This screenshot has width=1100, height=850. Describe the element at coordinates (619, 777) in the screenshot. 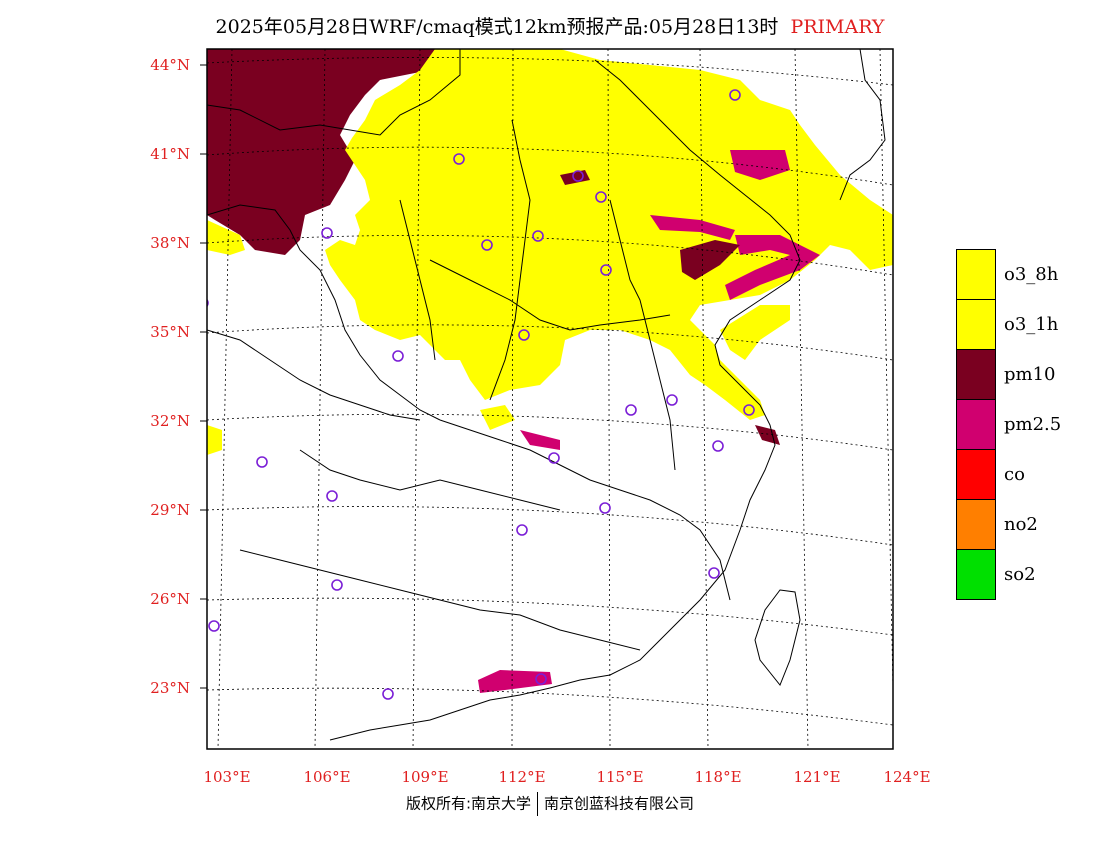

I see `lon-tick-label: 115°E` at that location.